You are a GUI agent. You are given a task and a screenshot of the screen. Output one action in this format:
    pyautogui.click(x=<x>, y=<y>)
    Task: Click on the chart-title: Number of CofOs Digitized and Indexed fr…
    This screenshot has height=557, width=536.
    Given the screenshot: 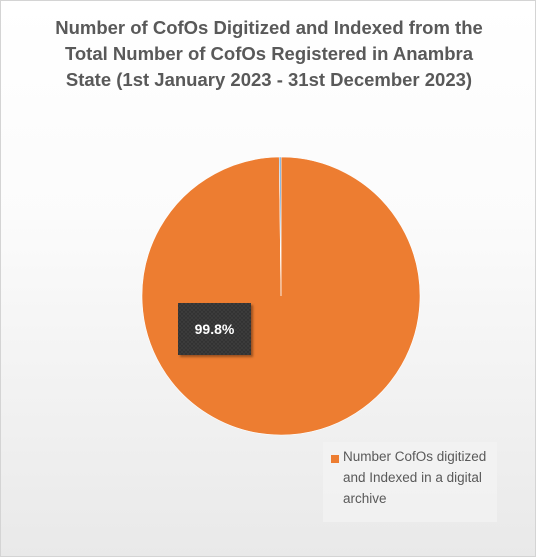 What is the action you would take?
    pyautogui.click(x=269, y=53)
    